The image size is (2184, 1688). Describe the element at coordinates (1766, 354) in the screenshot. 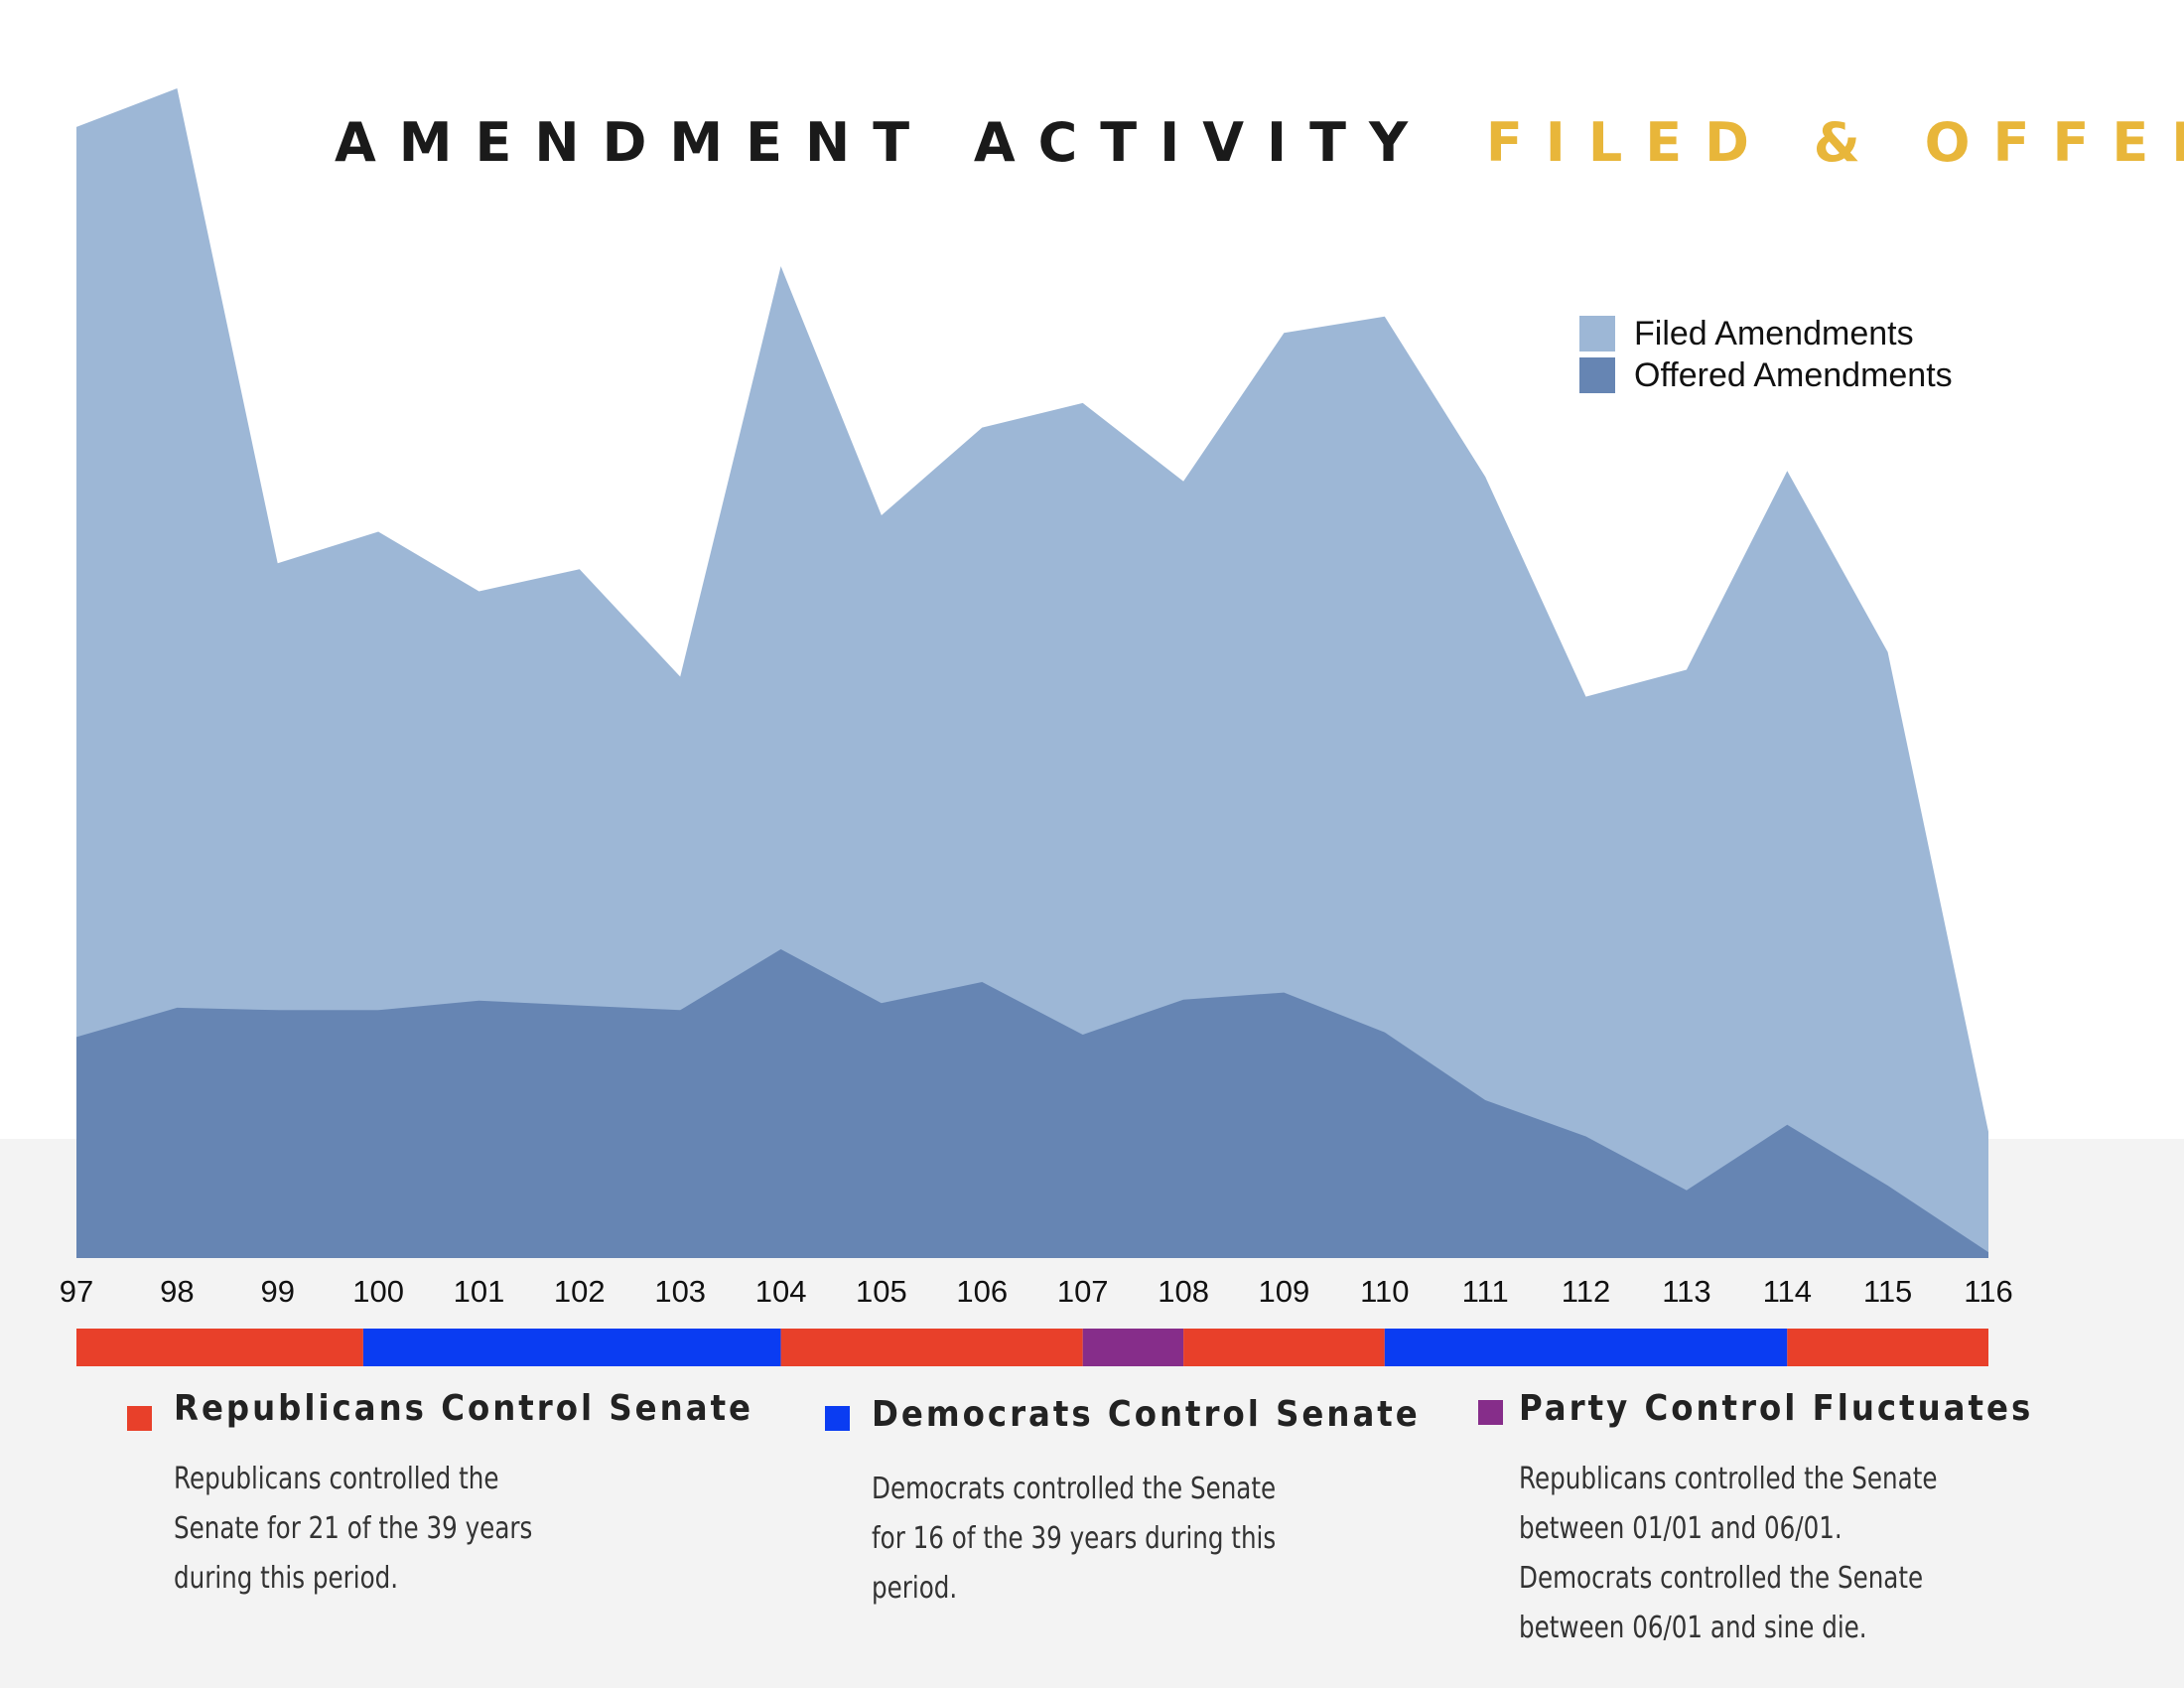

I see `legend: Filed Amendments Offered Amendments` at that location.